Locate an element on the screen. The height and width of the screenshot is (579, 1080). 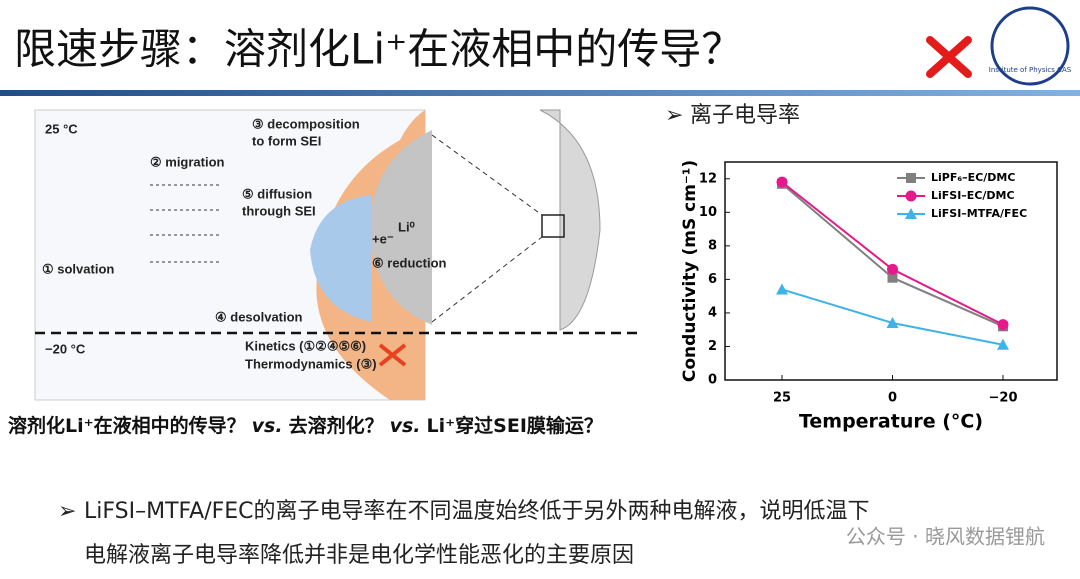
y-tick-label: 6 is located at coordinates (712, 279).